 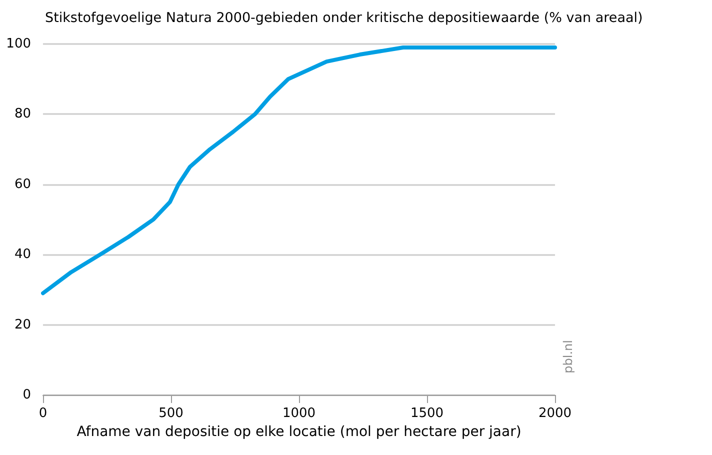 I want to click on x-tick-label: 1000, so click(x=299, y=413).